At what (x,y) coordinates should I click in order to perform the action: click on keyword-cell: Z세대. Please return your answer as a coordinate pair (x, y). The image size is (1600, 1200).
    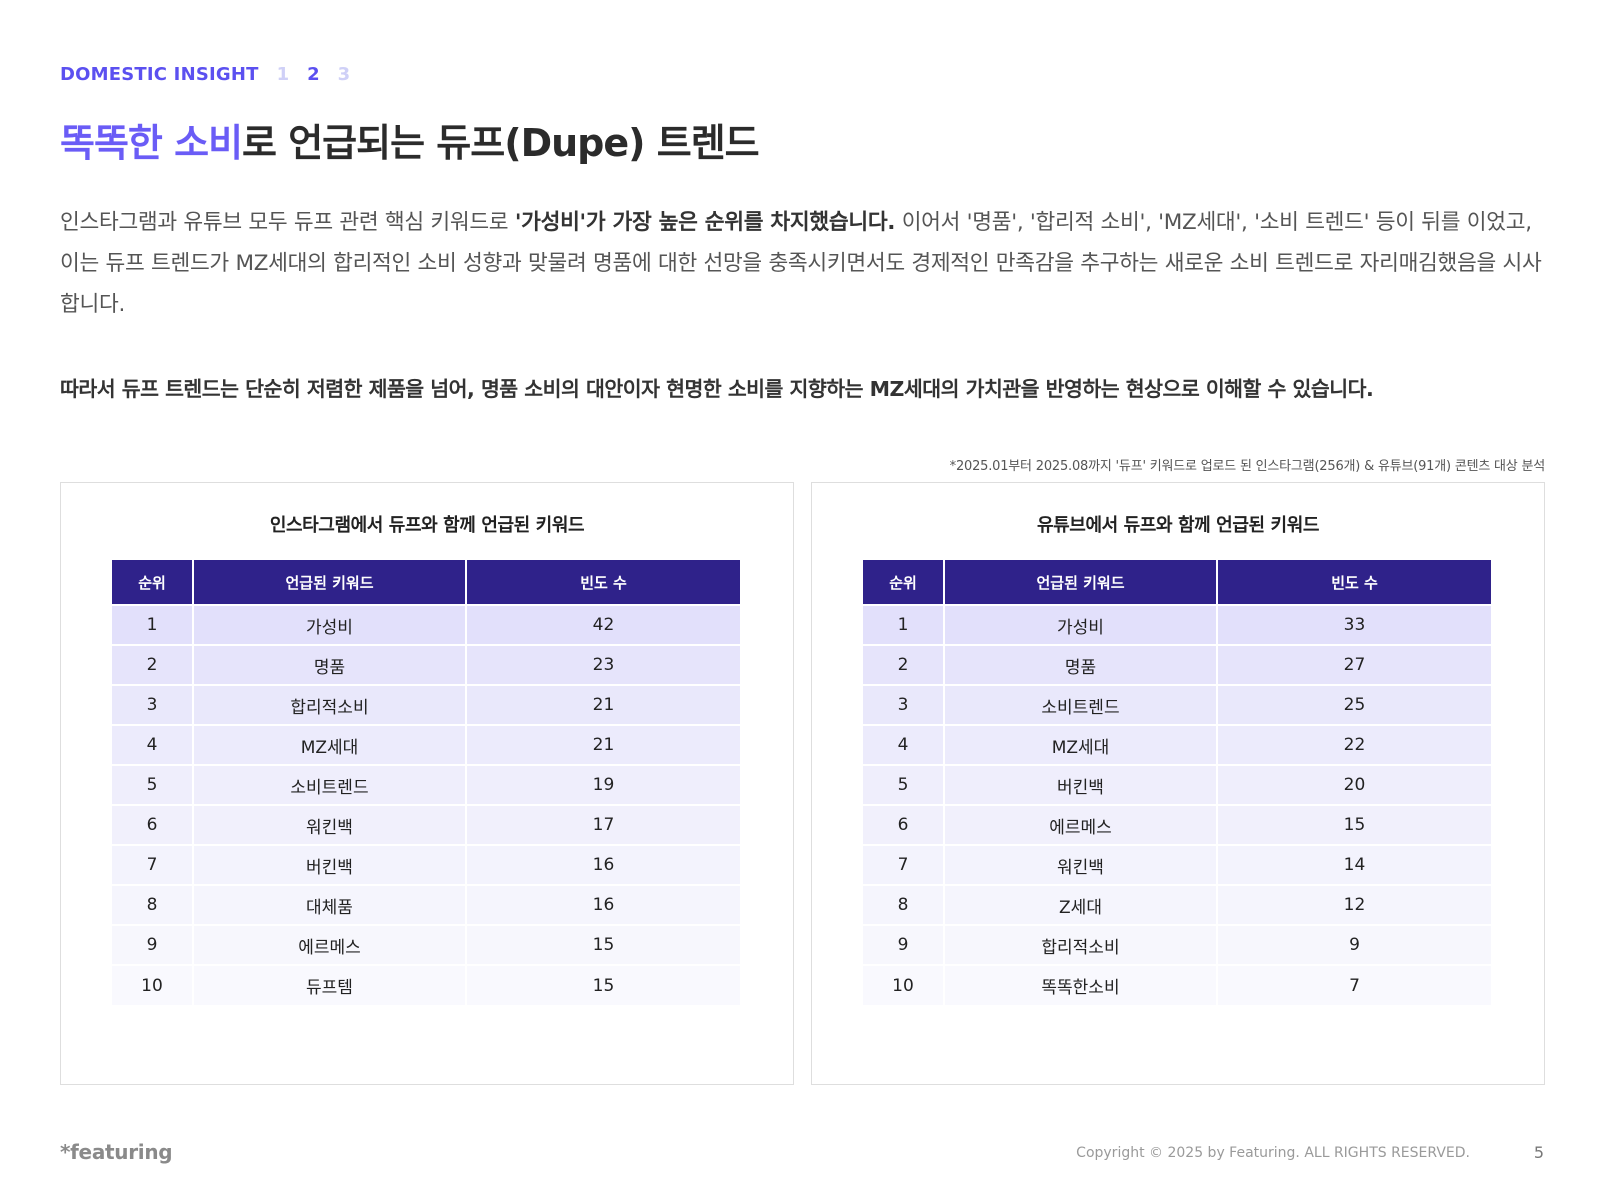
    Looking at the image, I should click on (1081, 904).